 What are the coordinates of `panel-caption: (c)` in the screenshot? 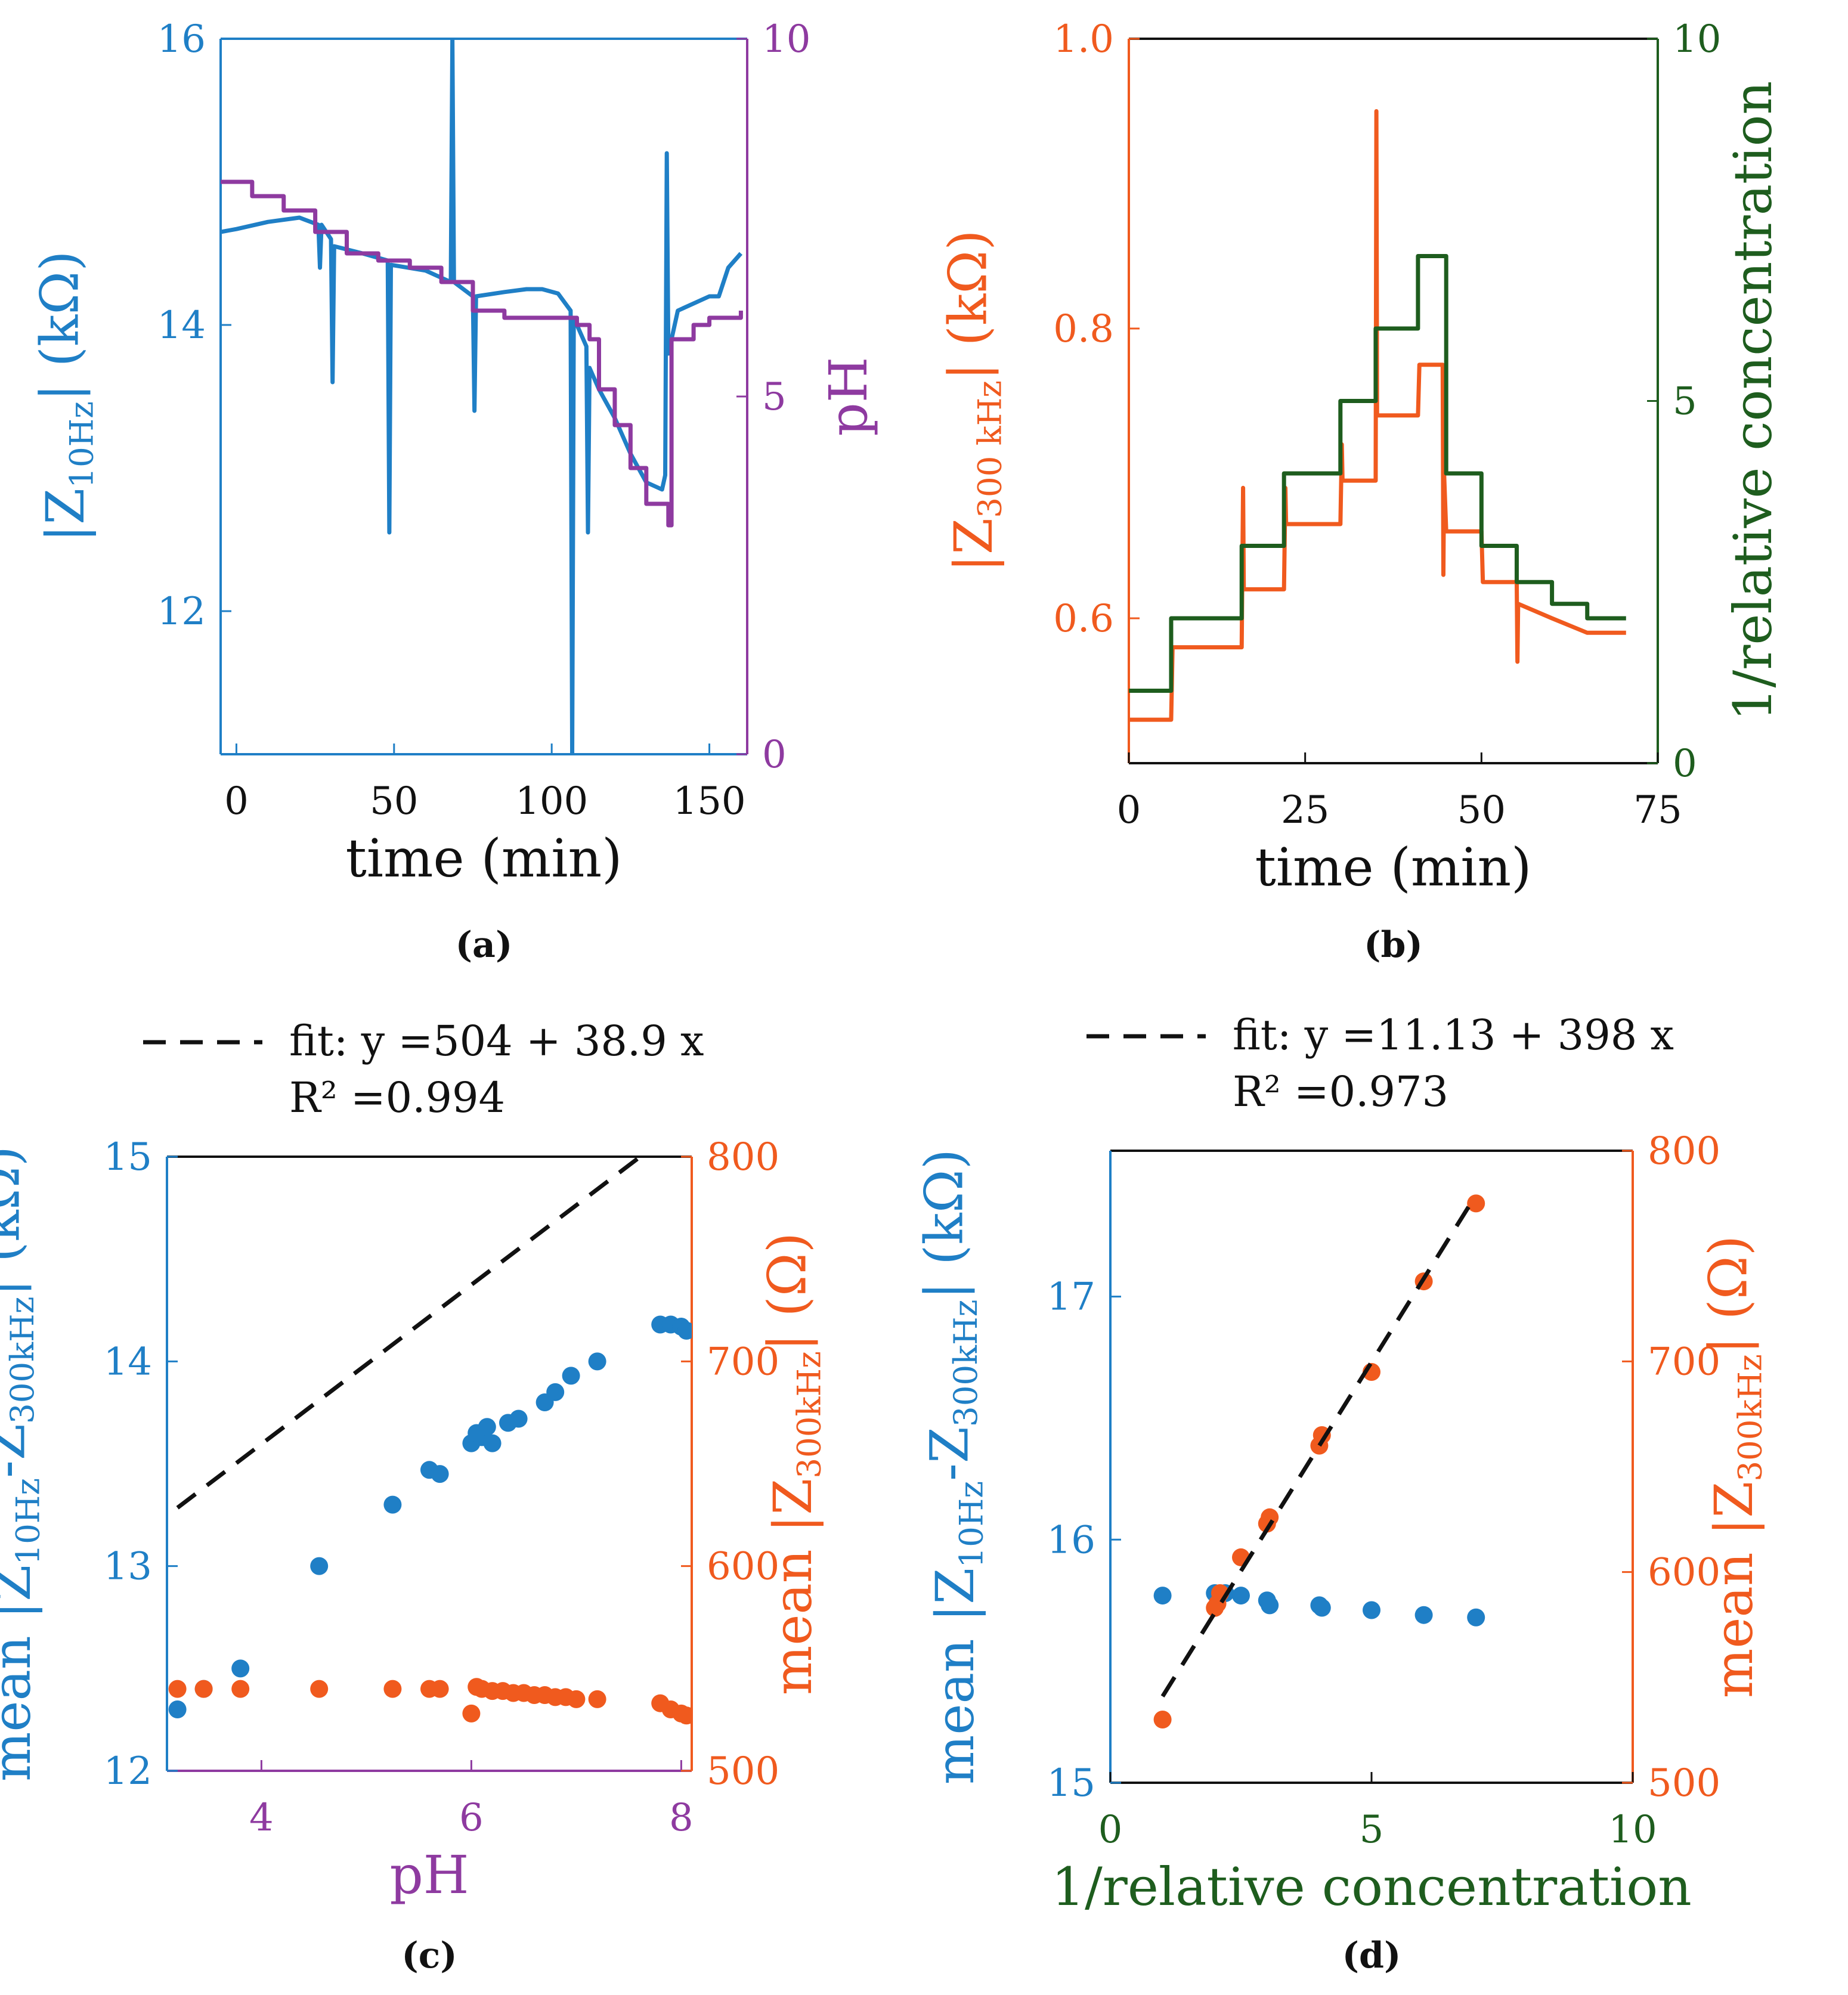 It's located at (429, 1956).